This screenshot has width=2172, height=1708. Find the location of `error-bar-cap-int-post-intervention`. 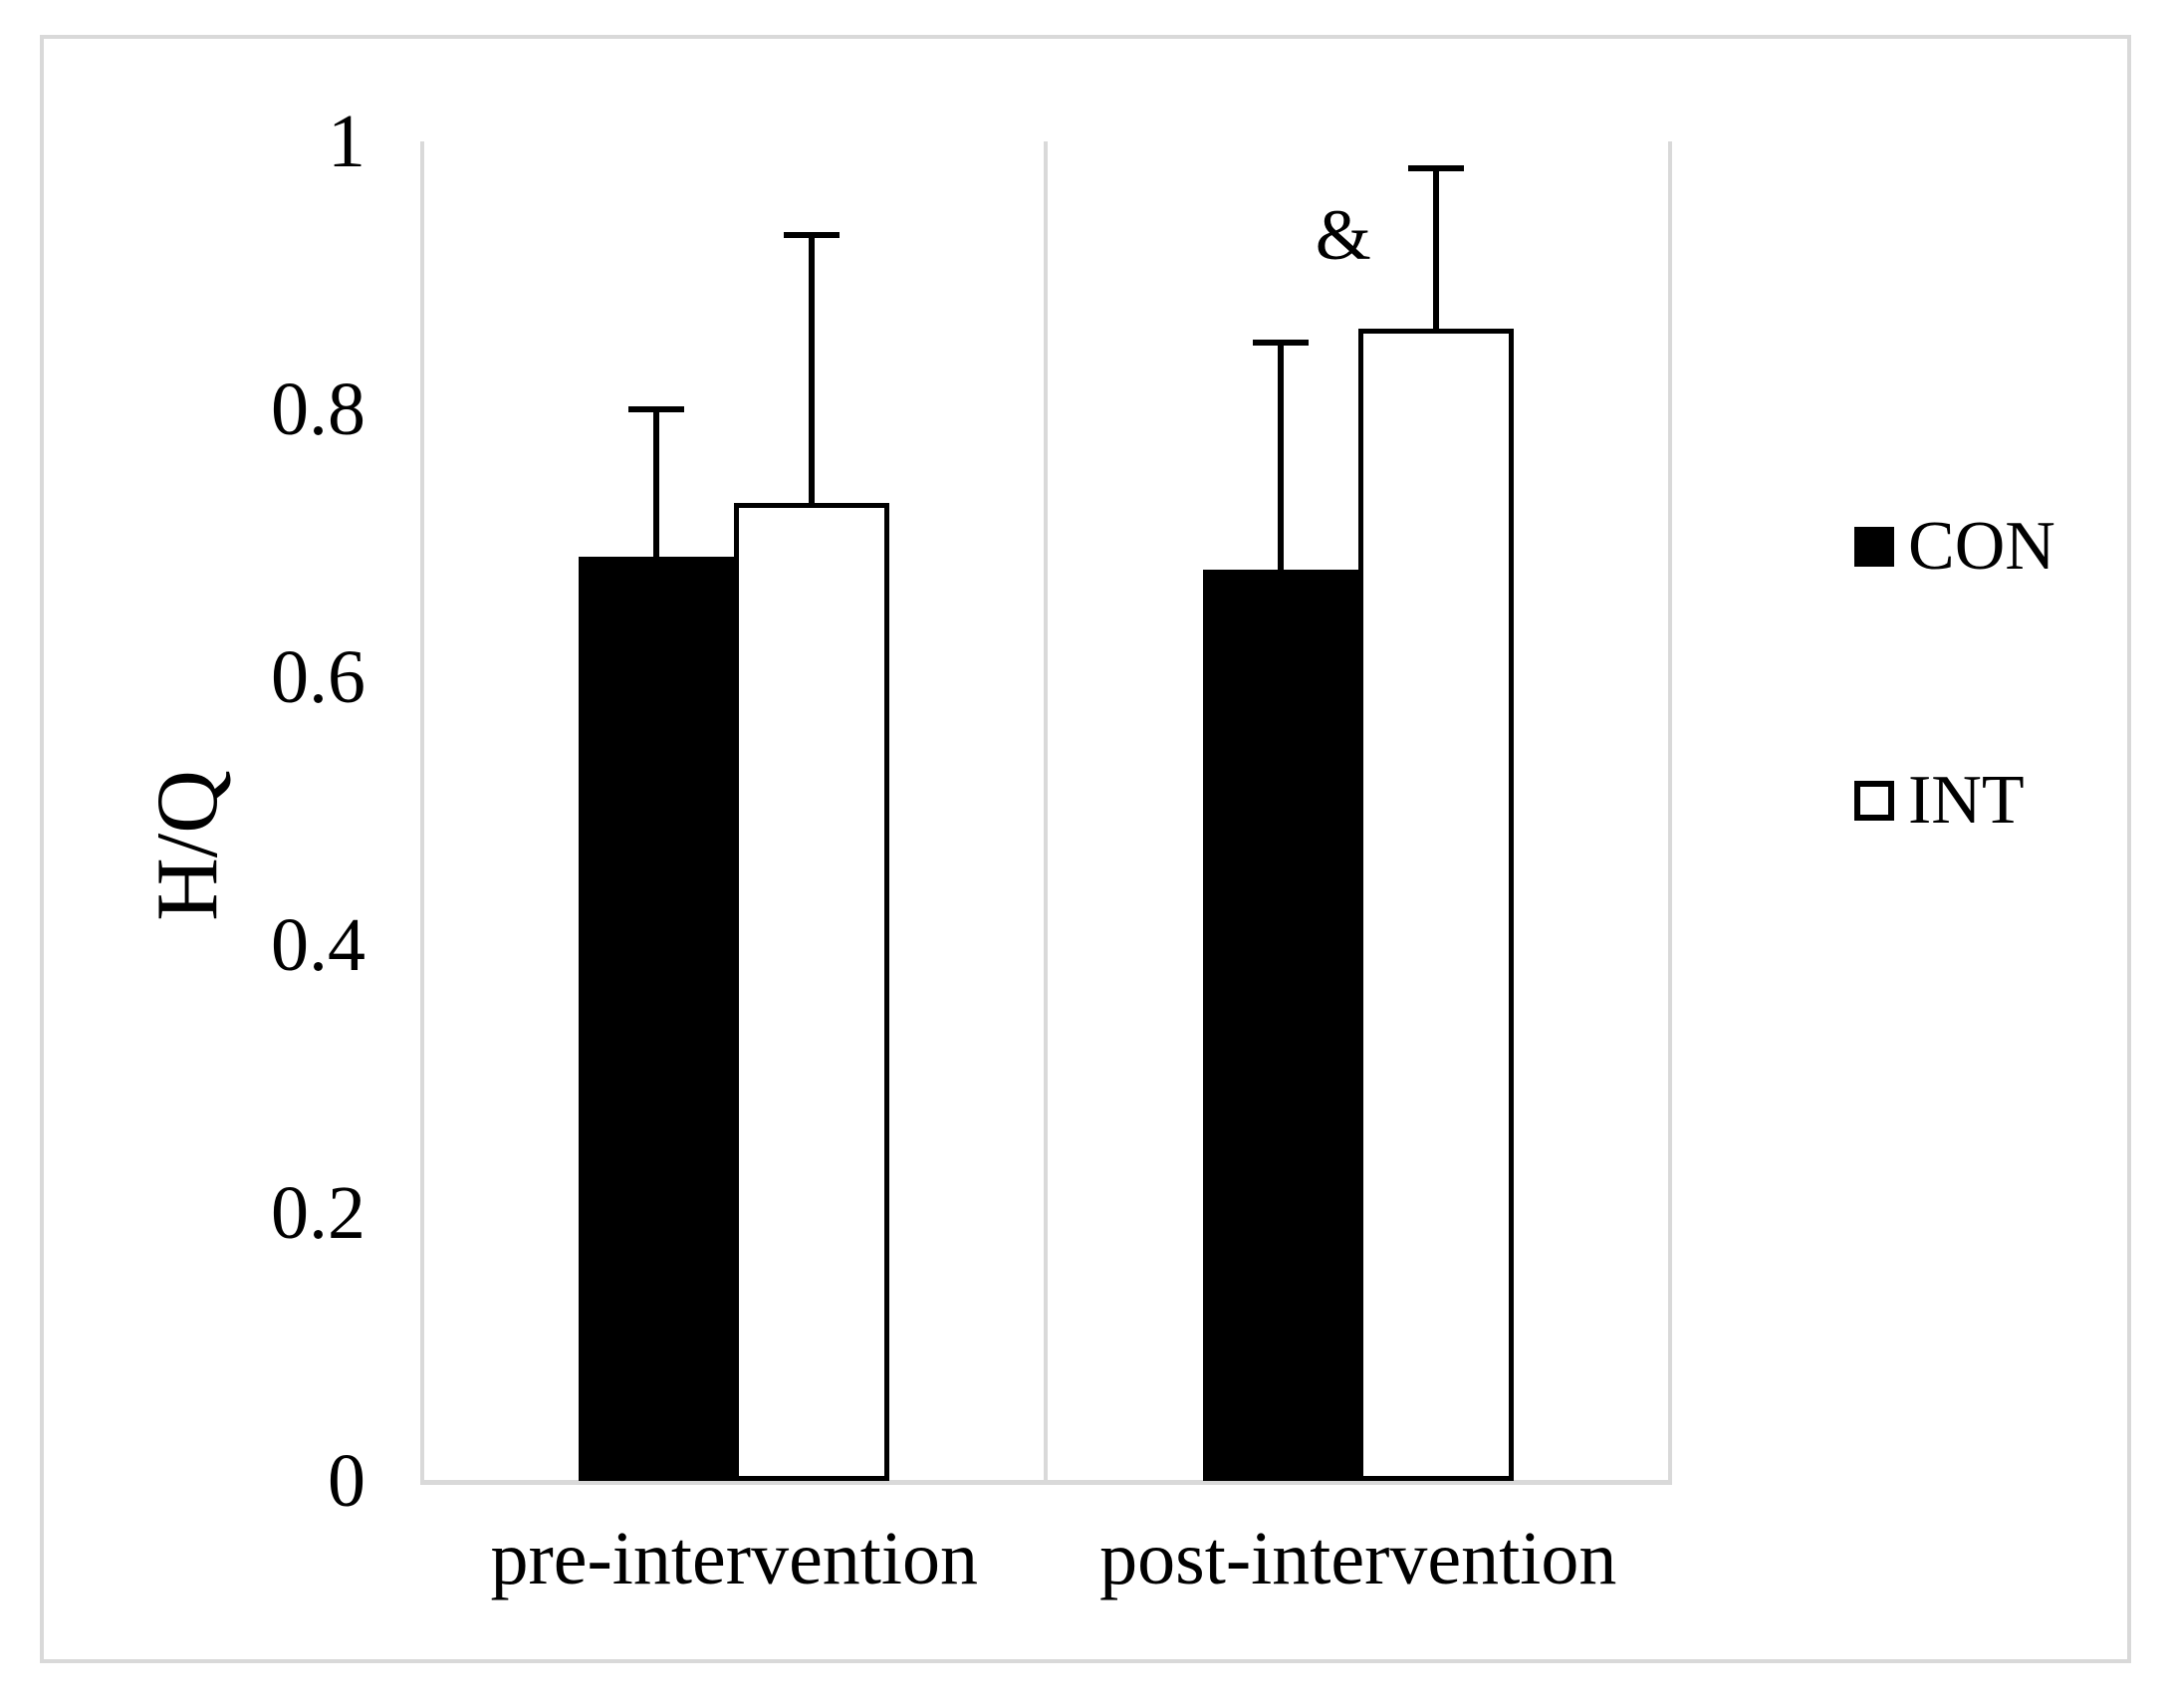

error-bar-cap-int-post-intervention is located at coordinates (1436, 167).